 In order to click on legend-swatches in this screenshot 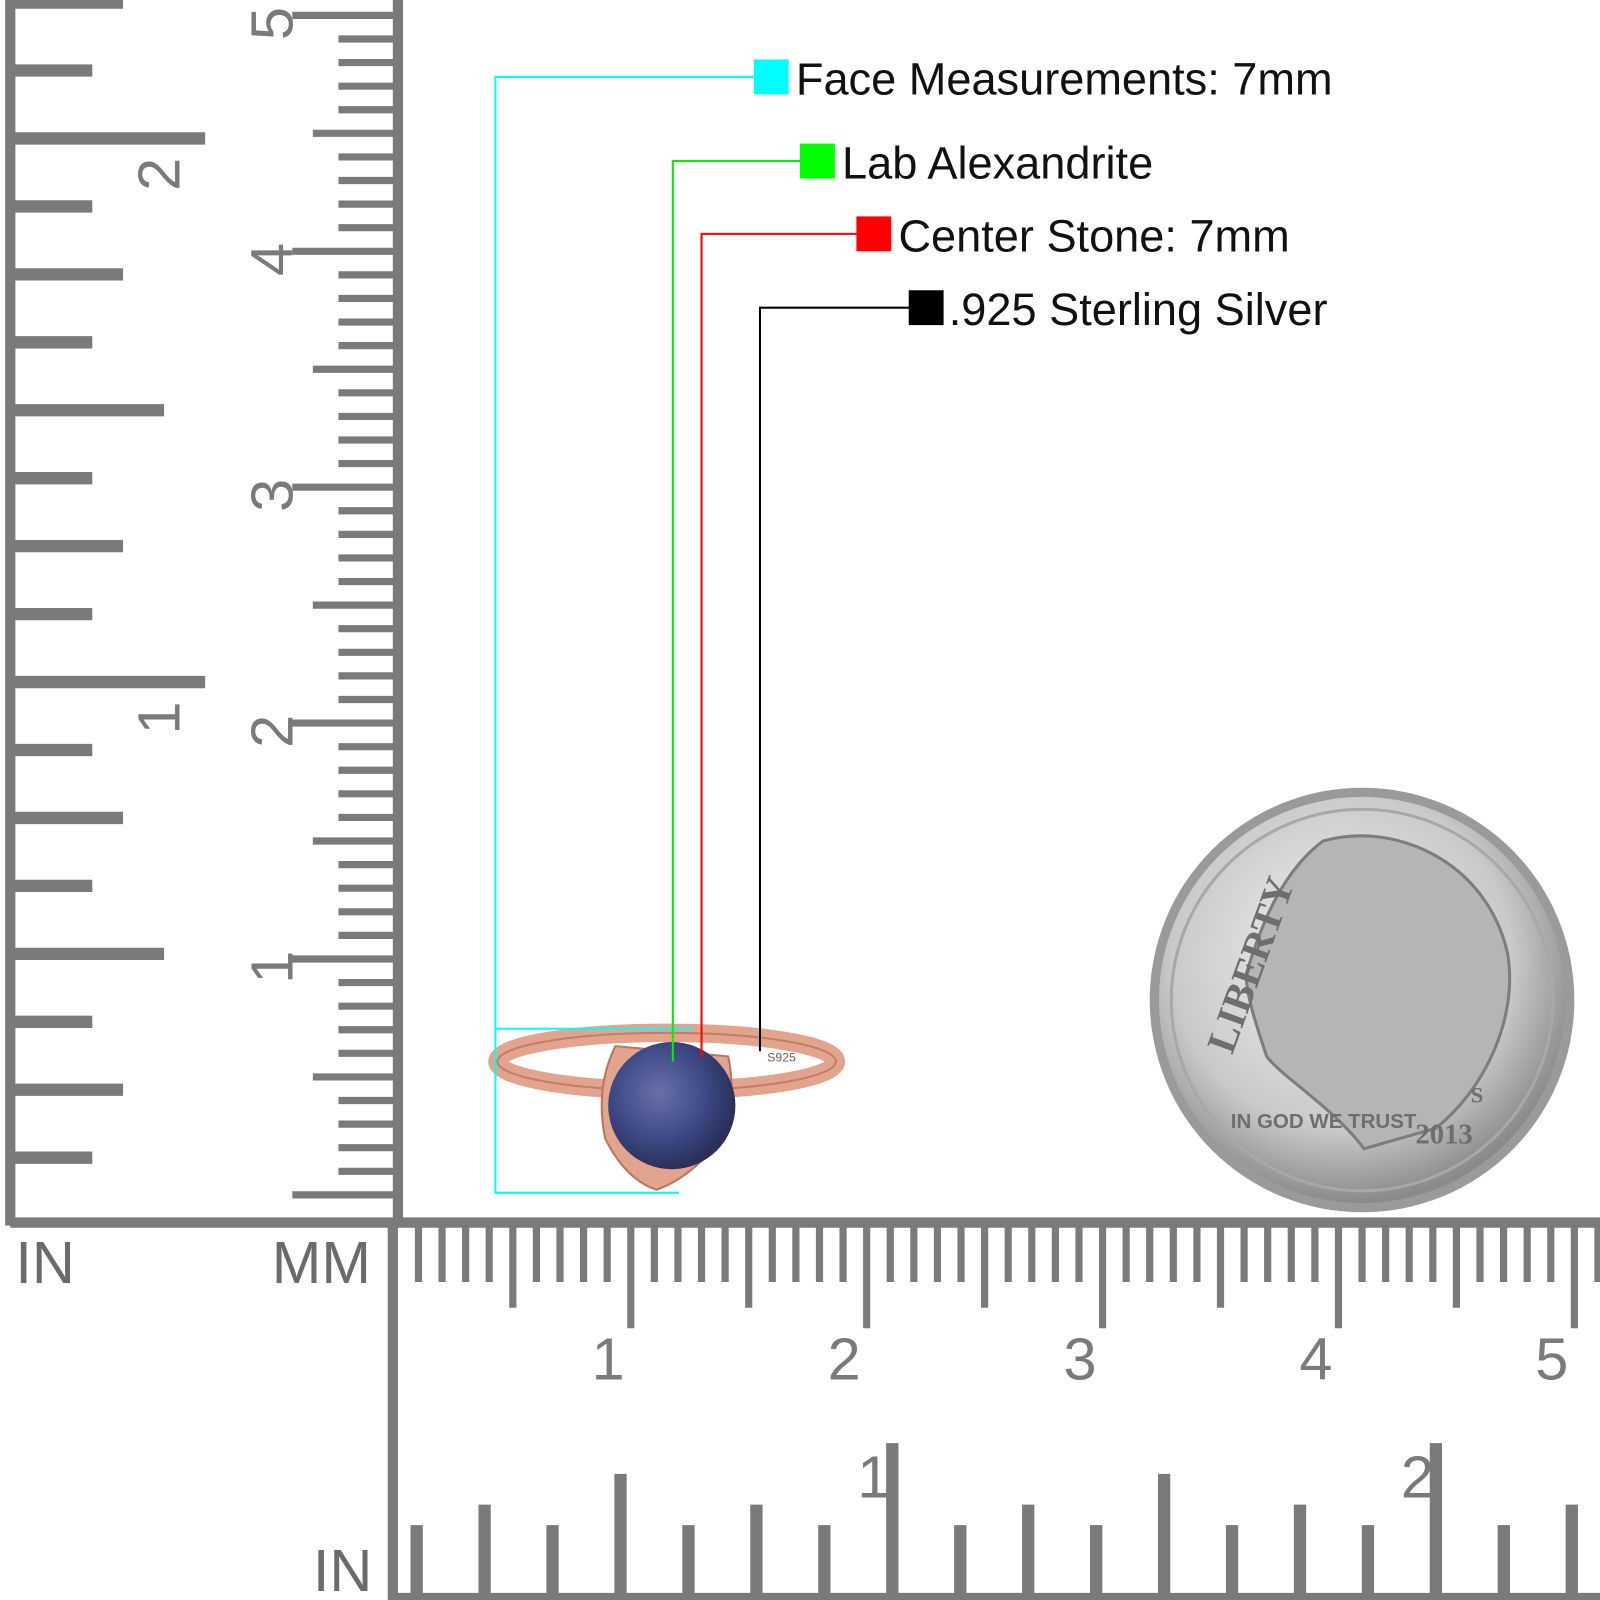, I will do `click(848, 192)`.